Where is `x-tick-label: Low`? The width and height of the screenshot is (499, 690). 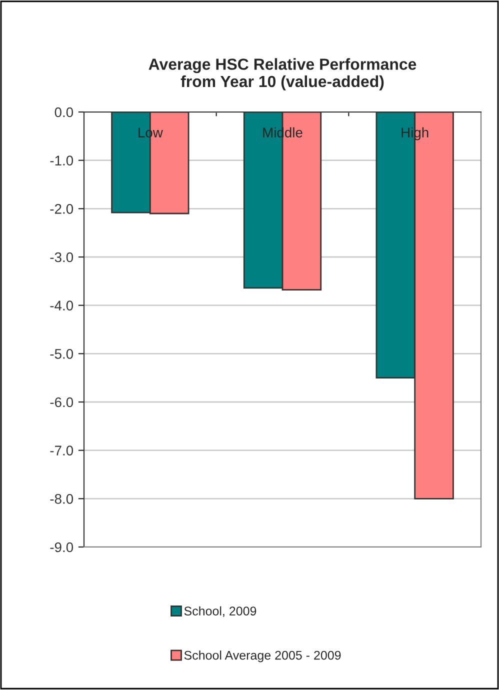 x-tick-label: Low is located at coordinates (150, 133).